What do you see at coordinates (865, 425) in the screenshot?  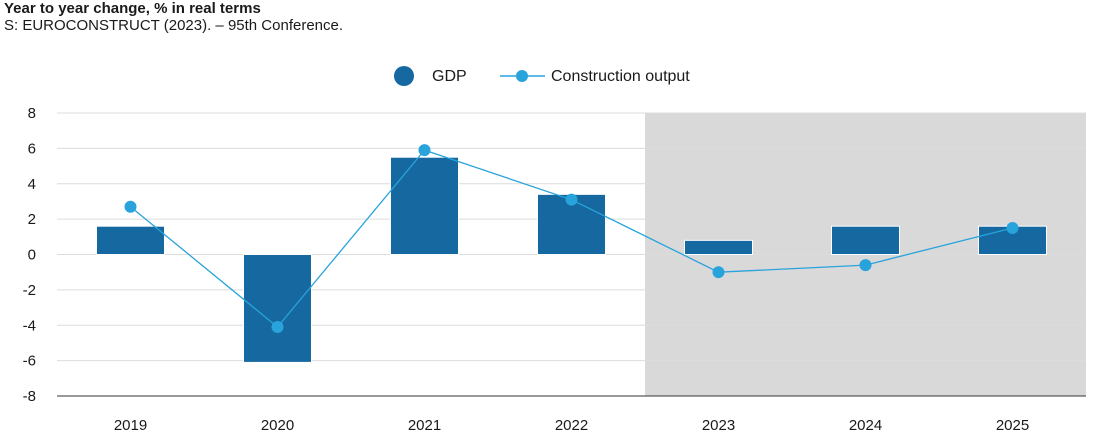 I see `x-tick-label: 2024` at bounding box center [865, 425].